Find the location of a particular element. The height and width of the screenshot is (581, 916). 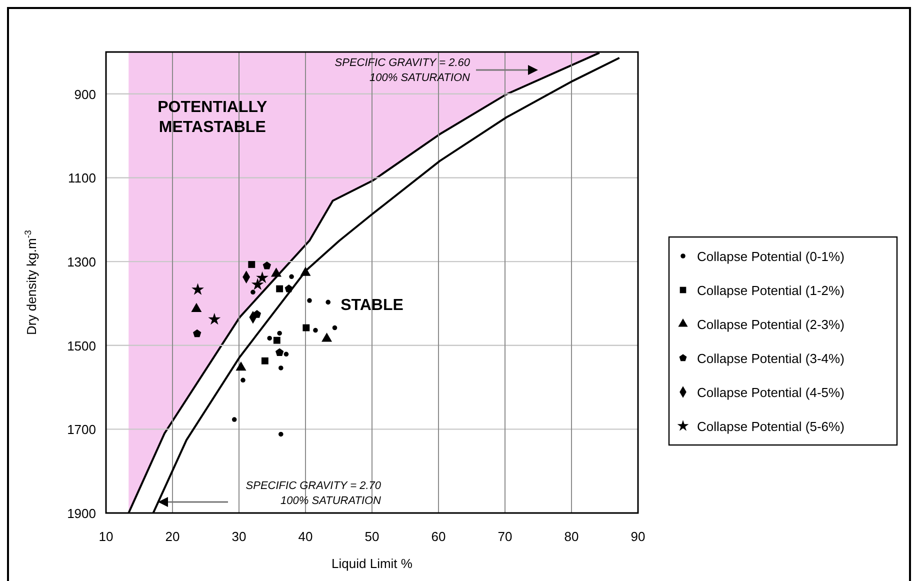

legend-label: Collapse Potential (1-2%) is located at coordinates (770, 290).